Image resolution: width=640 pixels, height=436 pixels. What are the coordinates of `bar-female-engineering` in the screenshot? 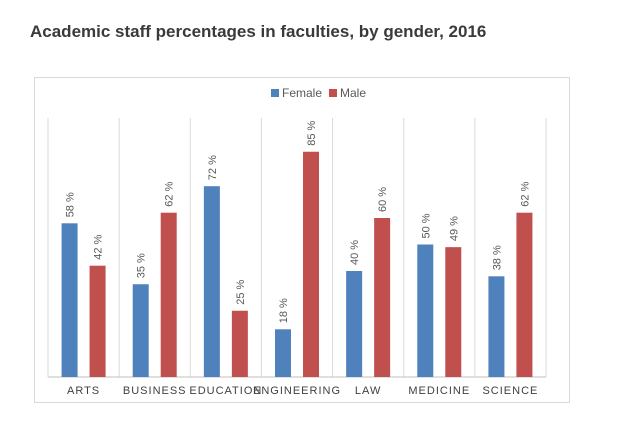 It's located at (283, 353).